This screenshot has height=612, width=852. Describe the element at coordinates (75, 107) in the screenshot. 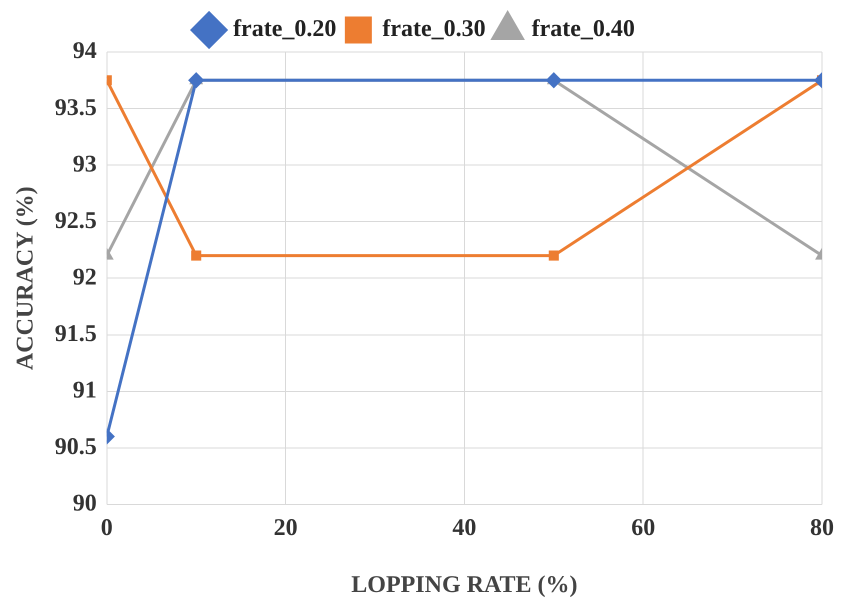

I see `y-tick-label: 93.5` at that location.